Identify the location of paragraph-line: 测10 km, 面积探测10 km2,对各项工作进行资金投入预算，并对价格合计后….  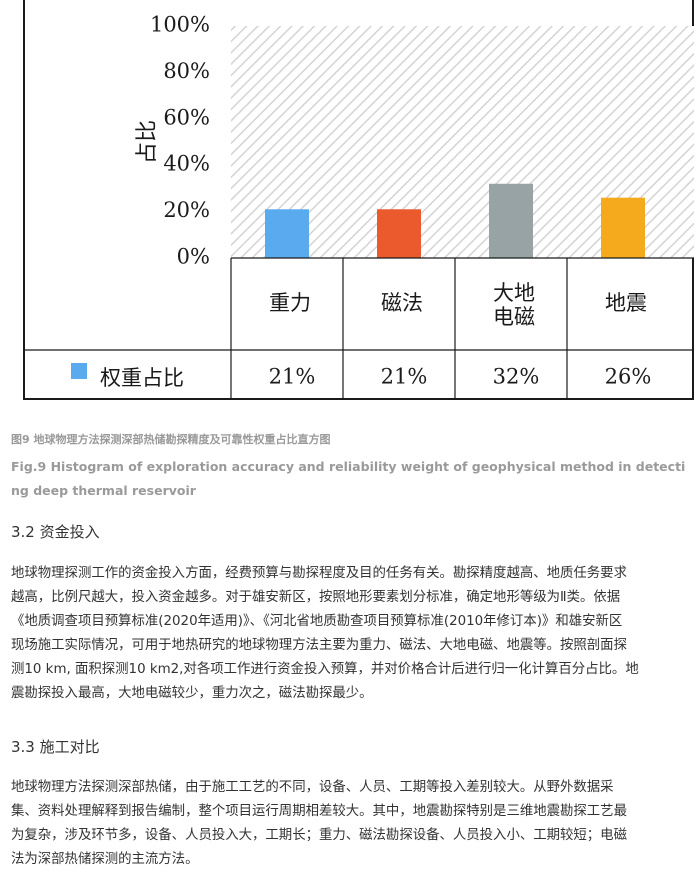
(325, 669).